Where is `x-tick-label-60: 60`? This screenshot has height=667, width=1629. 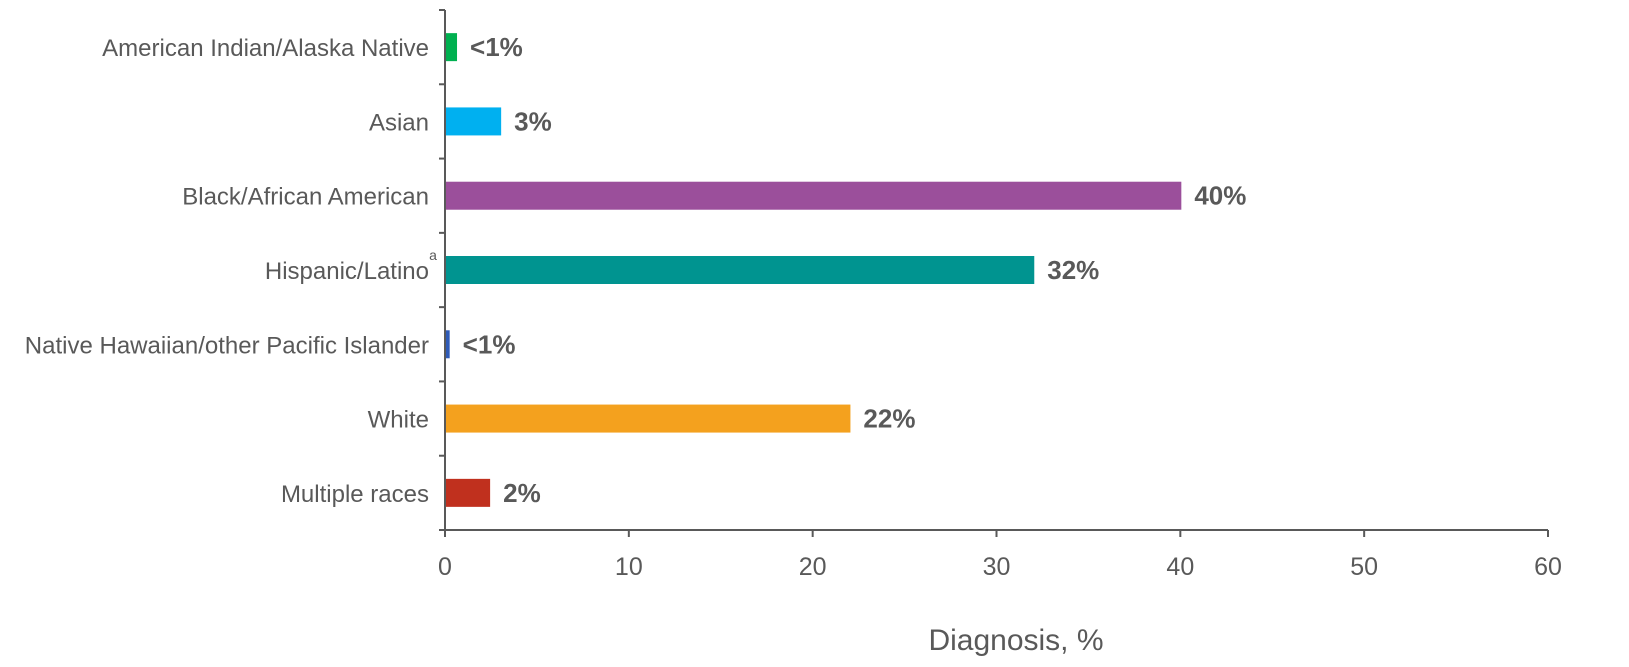 x-tick-label-60: 60 is located at coordinates (1548, 567).